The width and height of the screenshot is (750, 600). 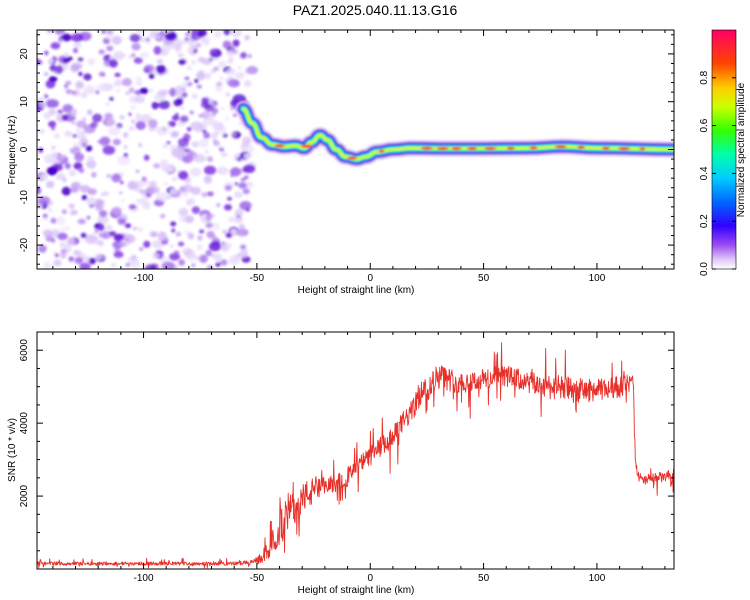 I want to click on colorbar-label: Normalized spectral amplitude, so click(x=741, y=149).